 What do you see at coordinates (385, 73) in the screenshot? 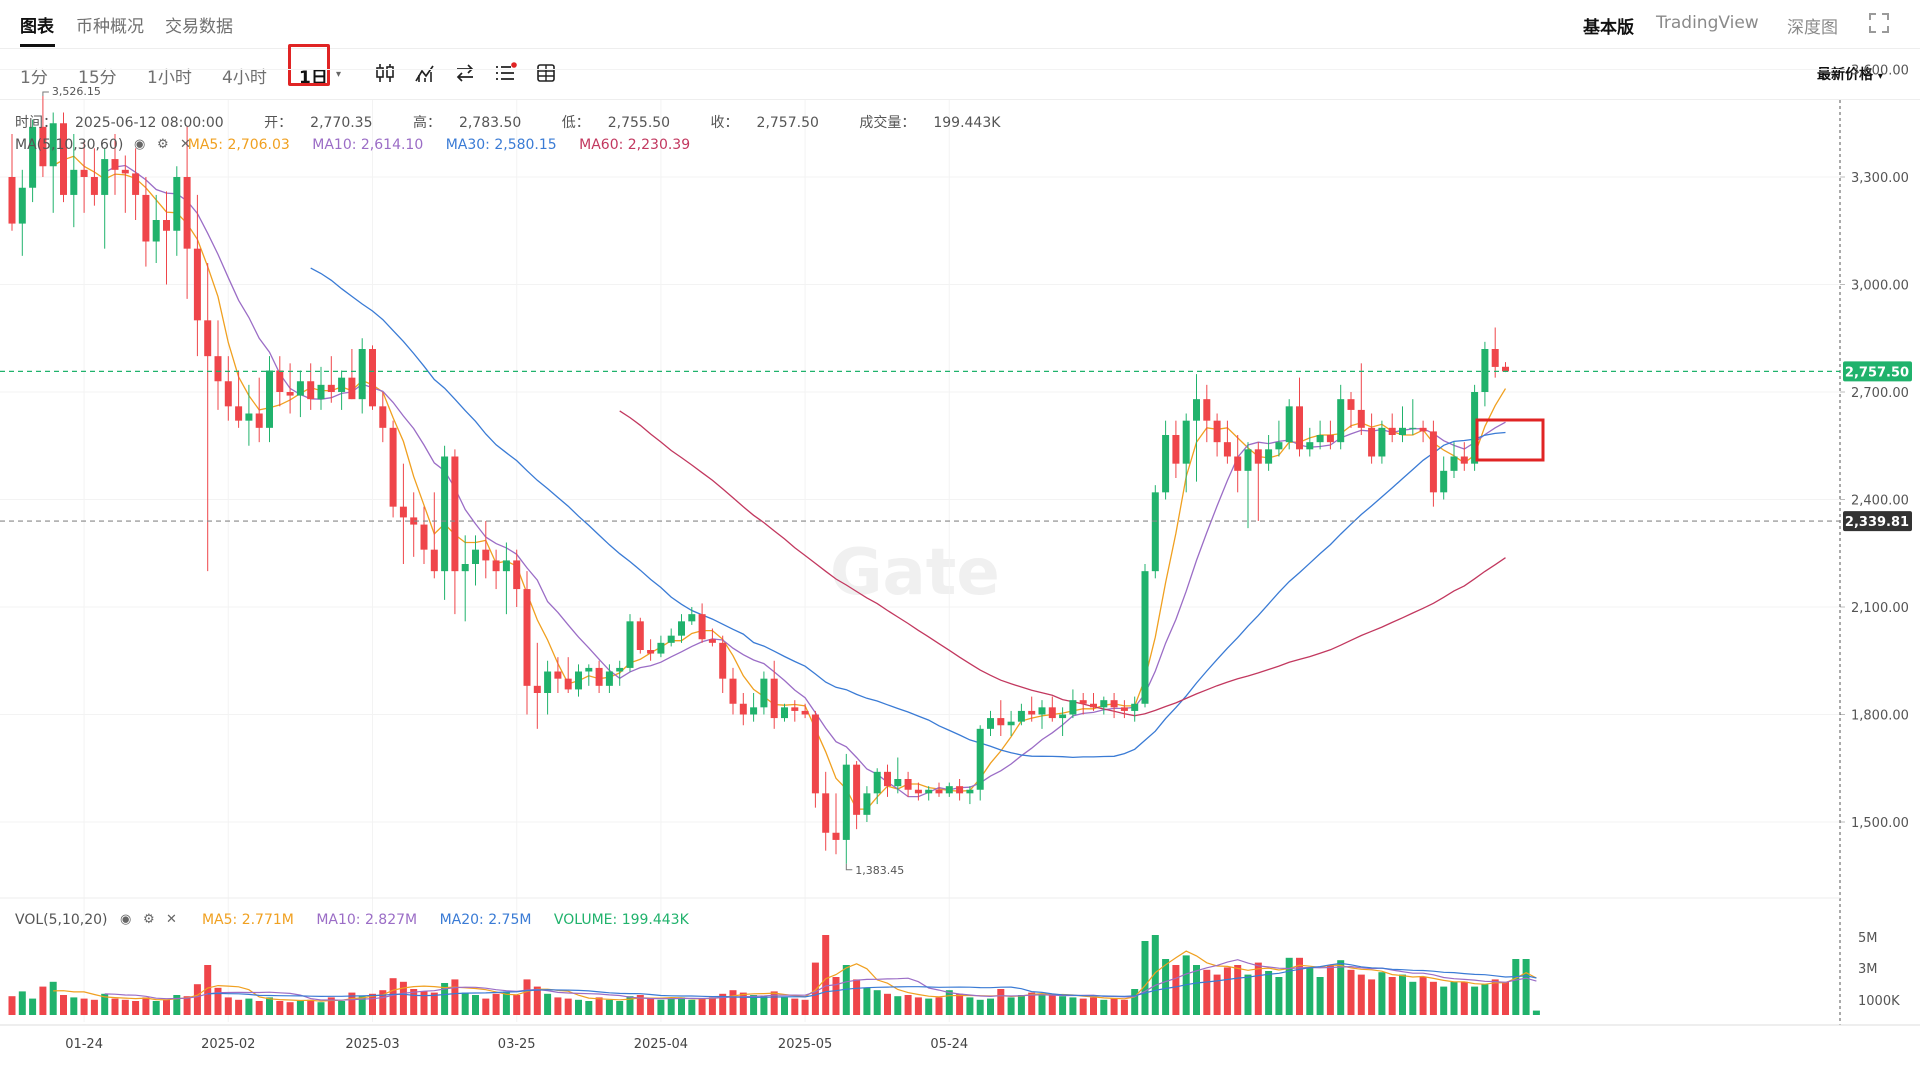
I see `candlestick-icon` at bounding box center [385, 73].